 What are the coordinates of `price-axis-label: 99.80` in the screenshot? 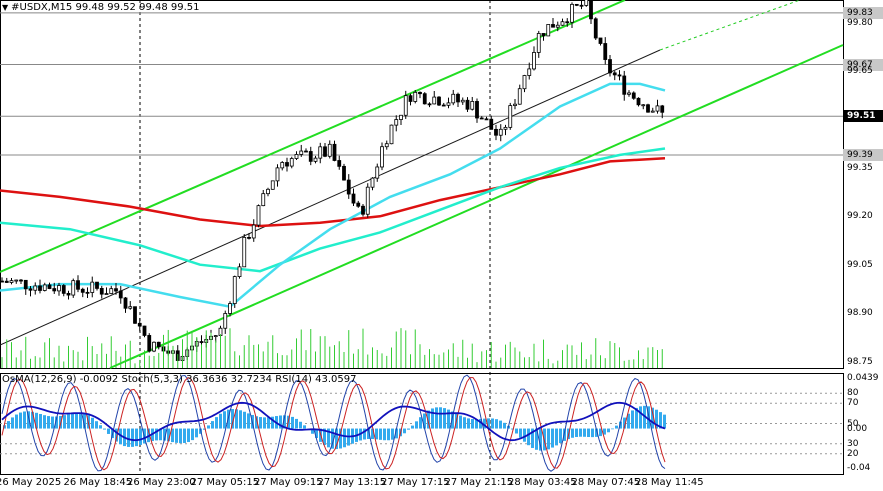 It's located at (860, 22).